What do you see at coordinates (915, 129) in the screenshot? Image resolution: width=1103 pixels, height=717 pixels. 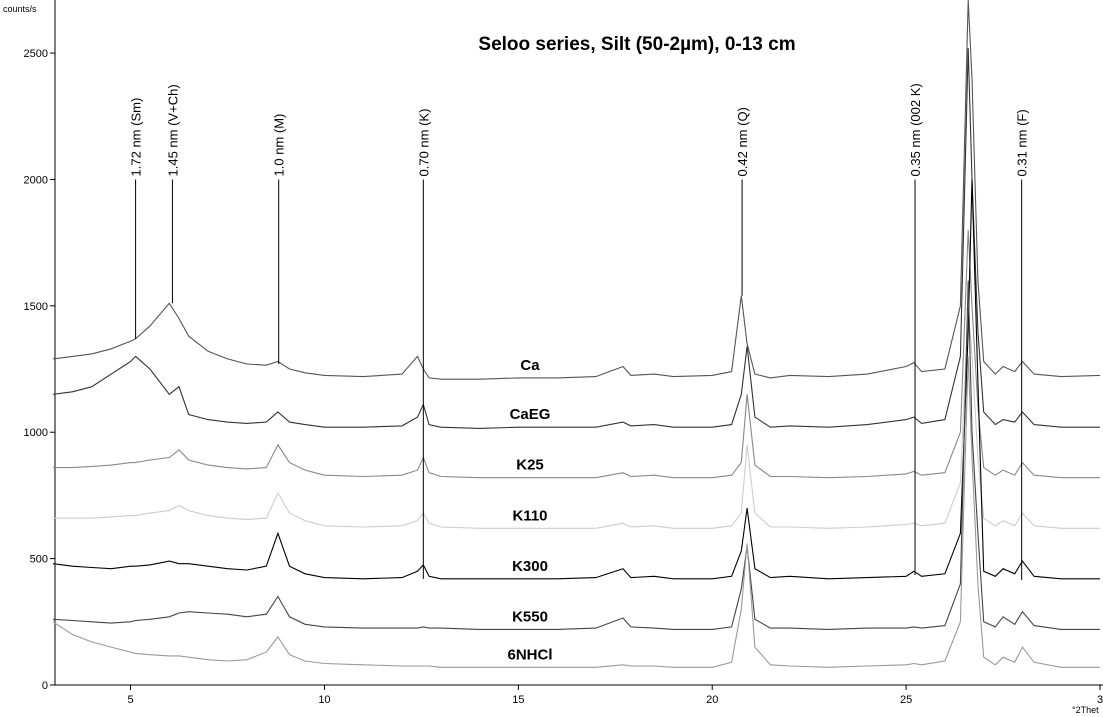 I see `annotation-label: 0.35 nm (002 K)` at bounding box center [915, 129].